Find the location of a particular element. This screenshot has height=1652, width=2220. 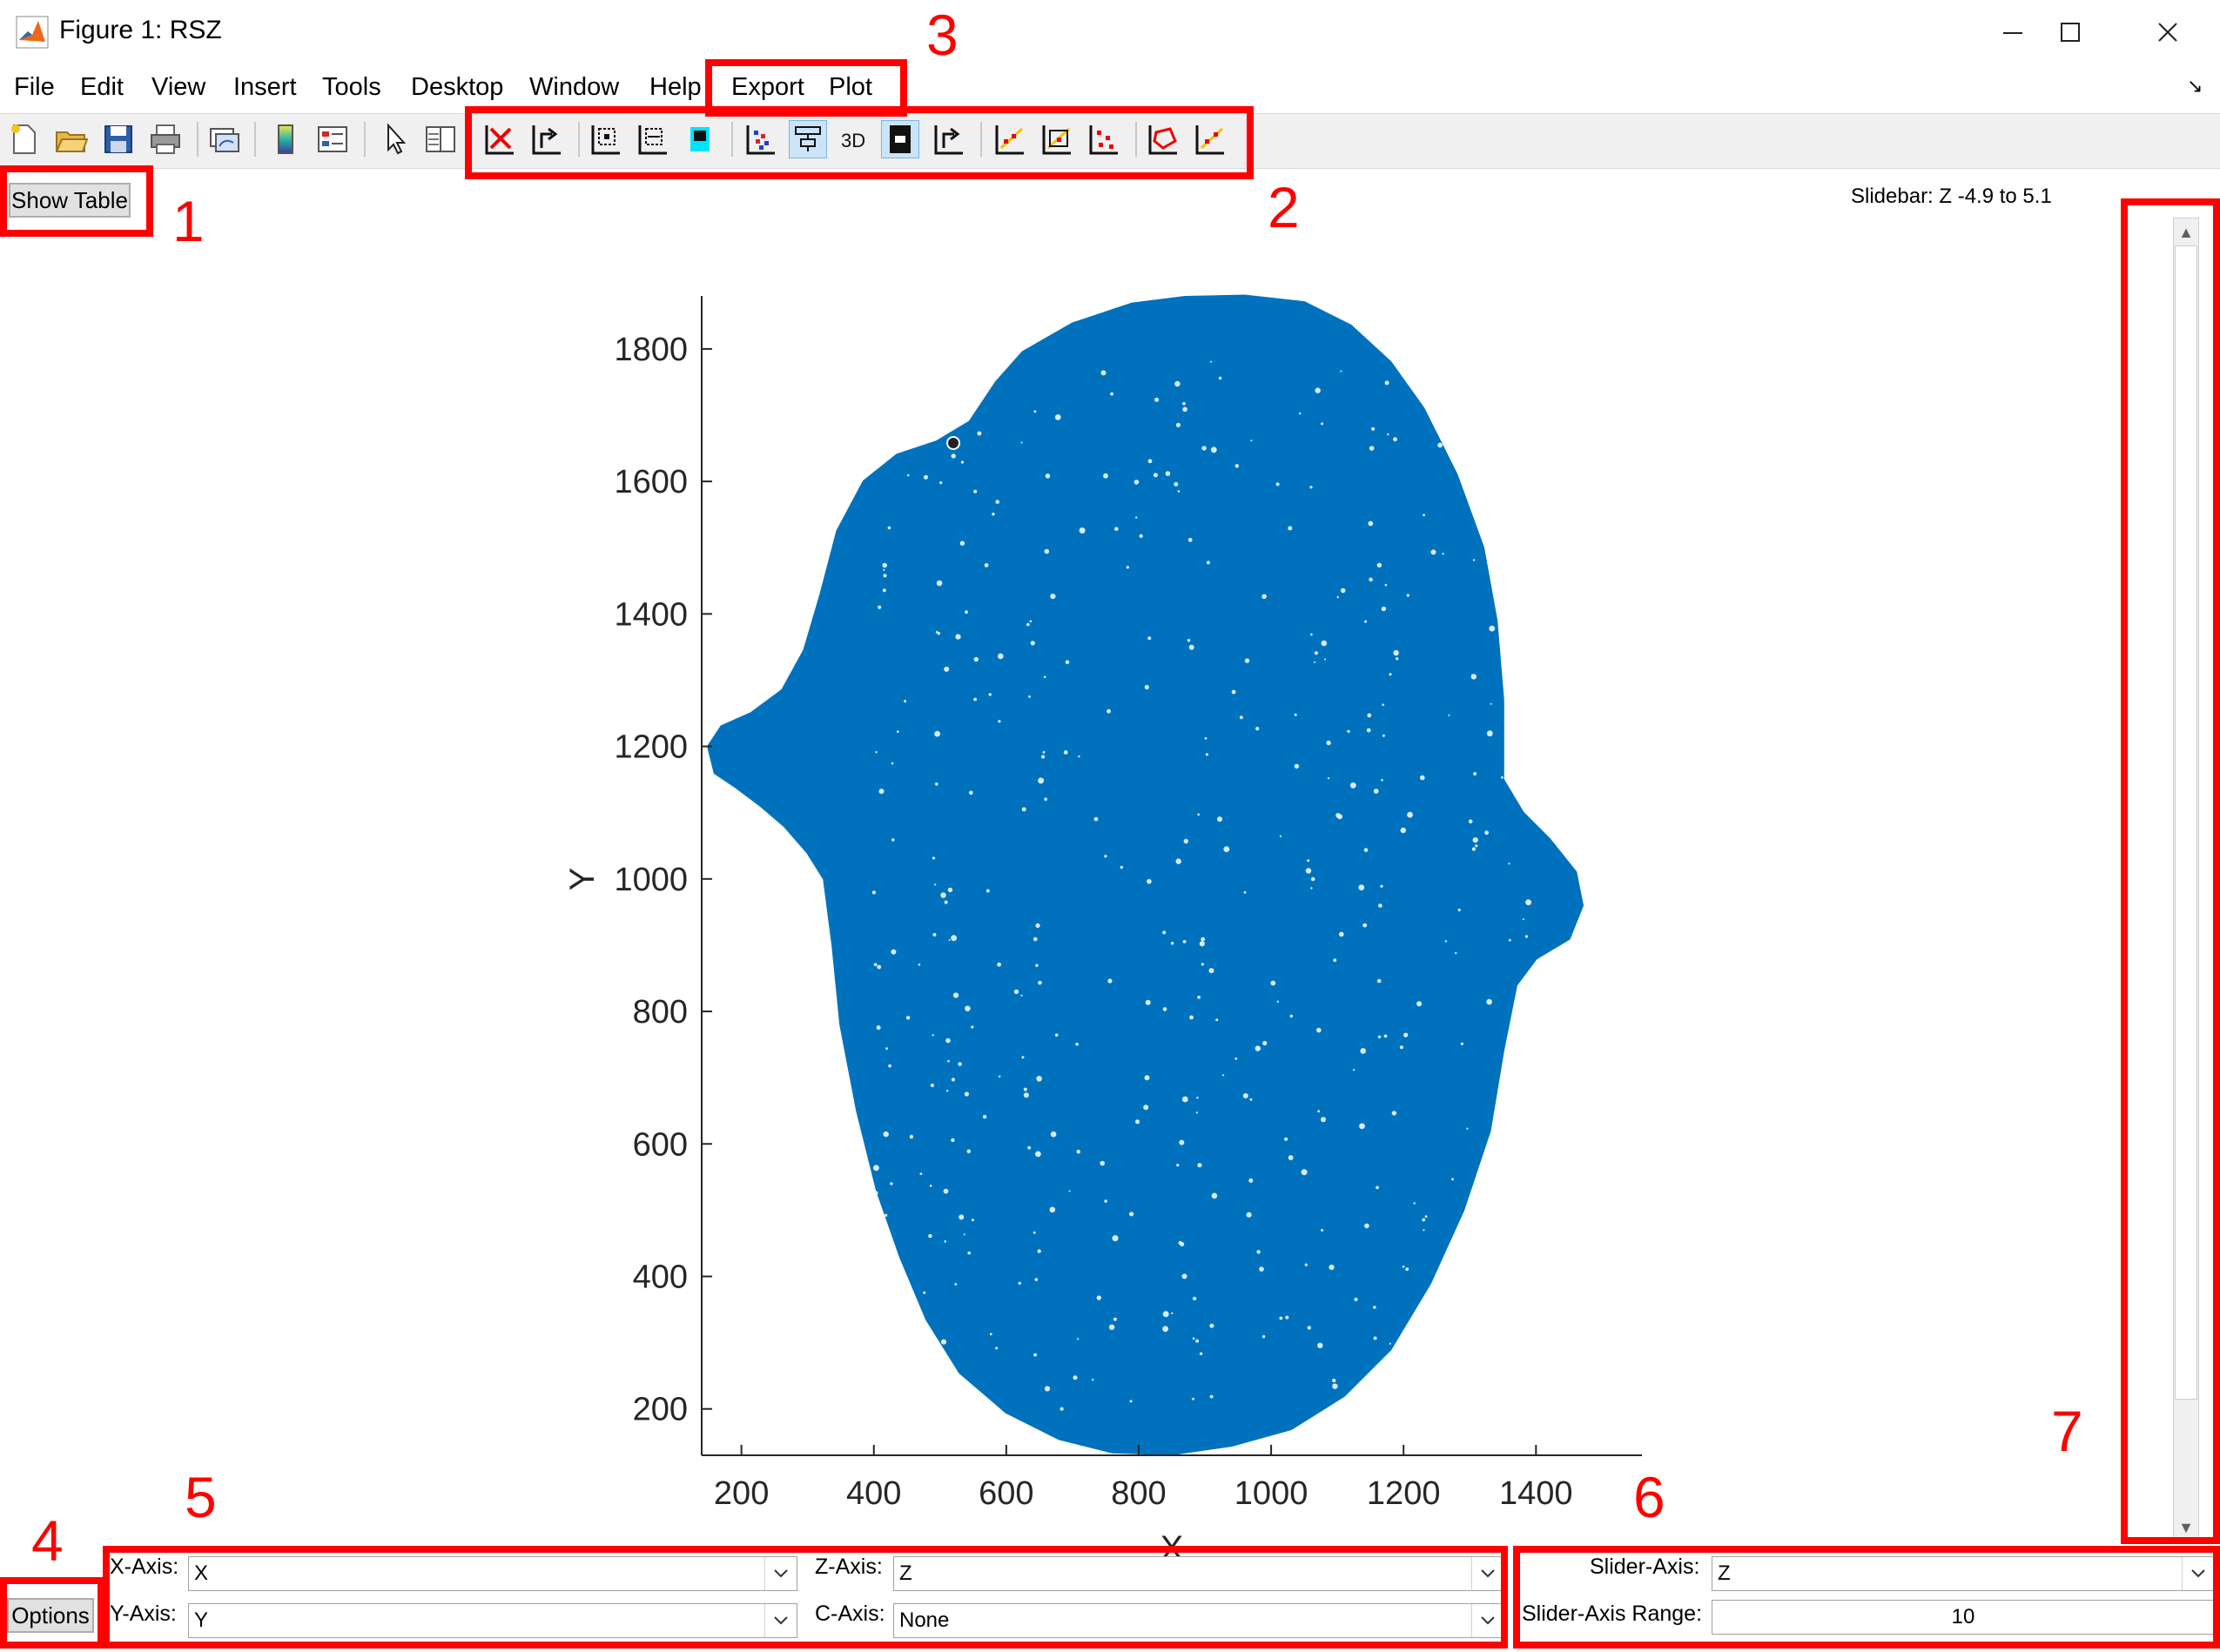

toolbar-separator is located at coordinates (579, 140).